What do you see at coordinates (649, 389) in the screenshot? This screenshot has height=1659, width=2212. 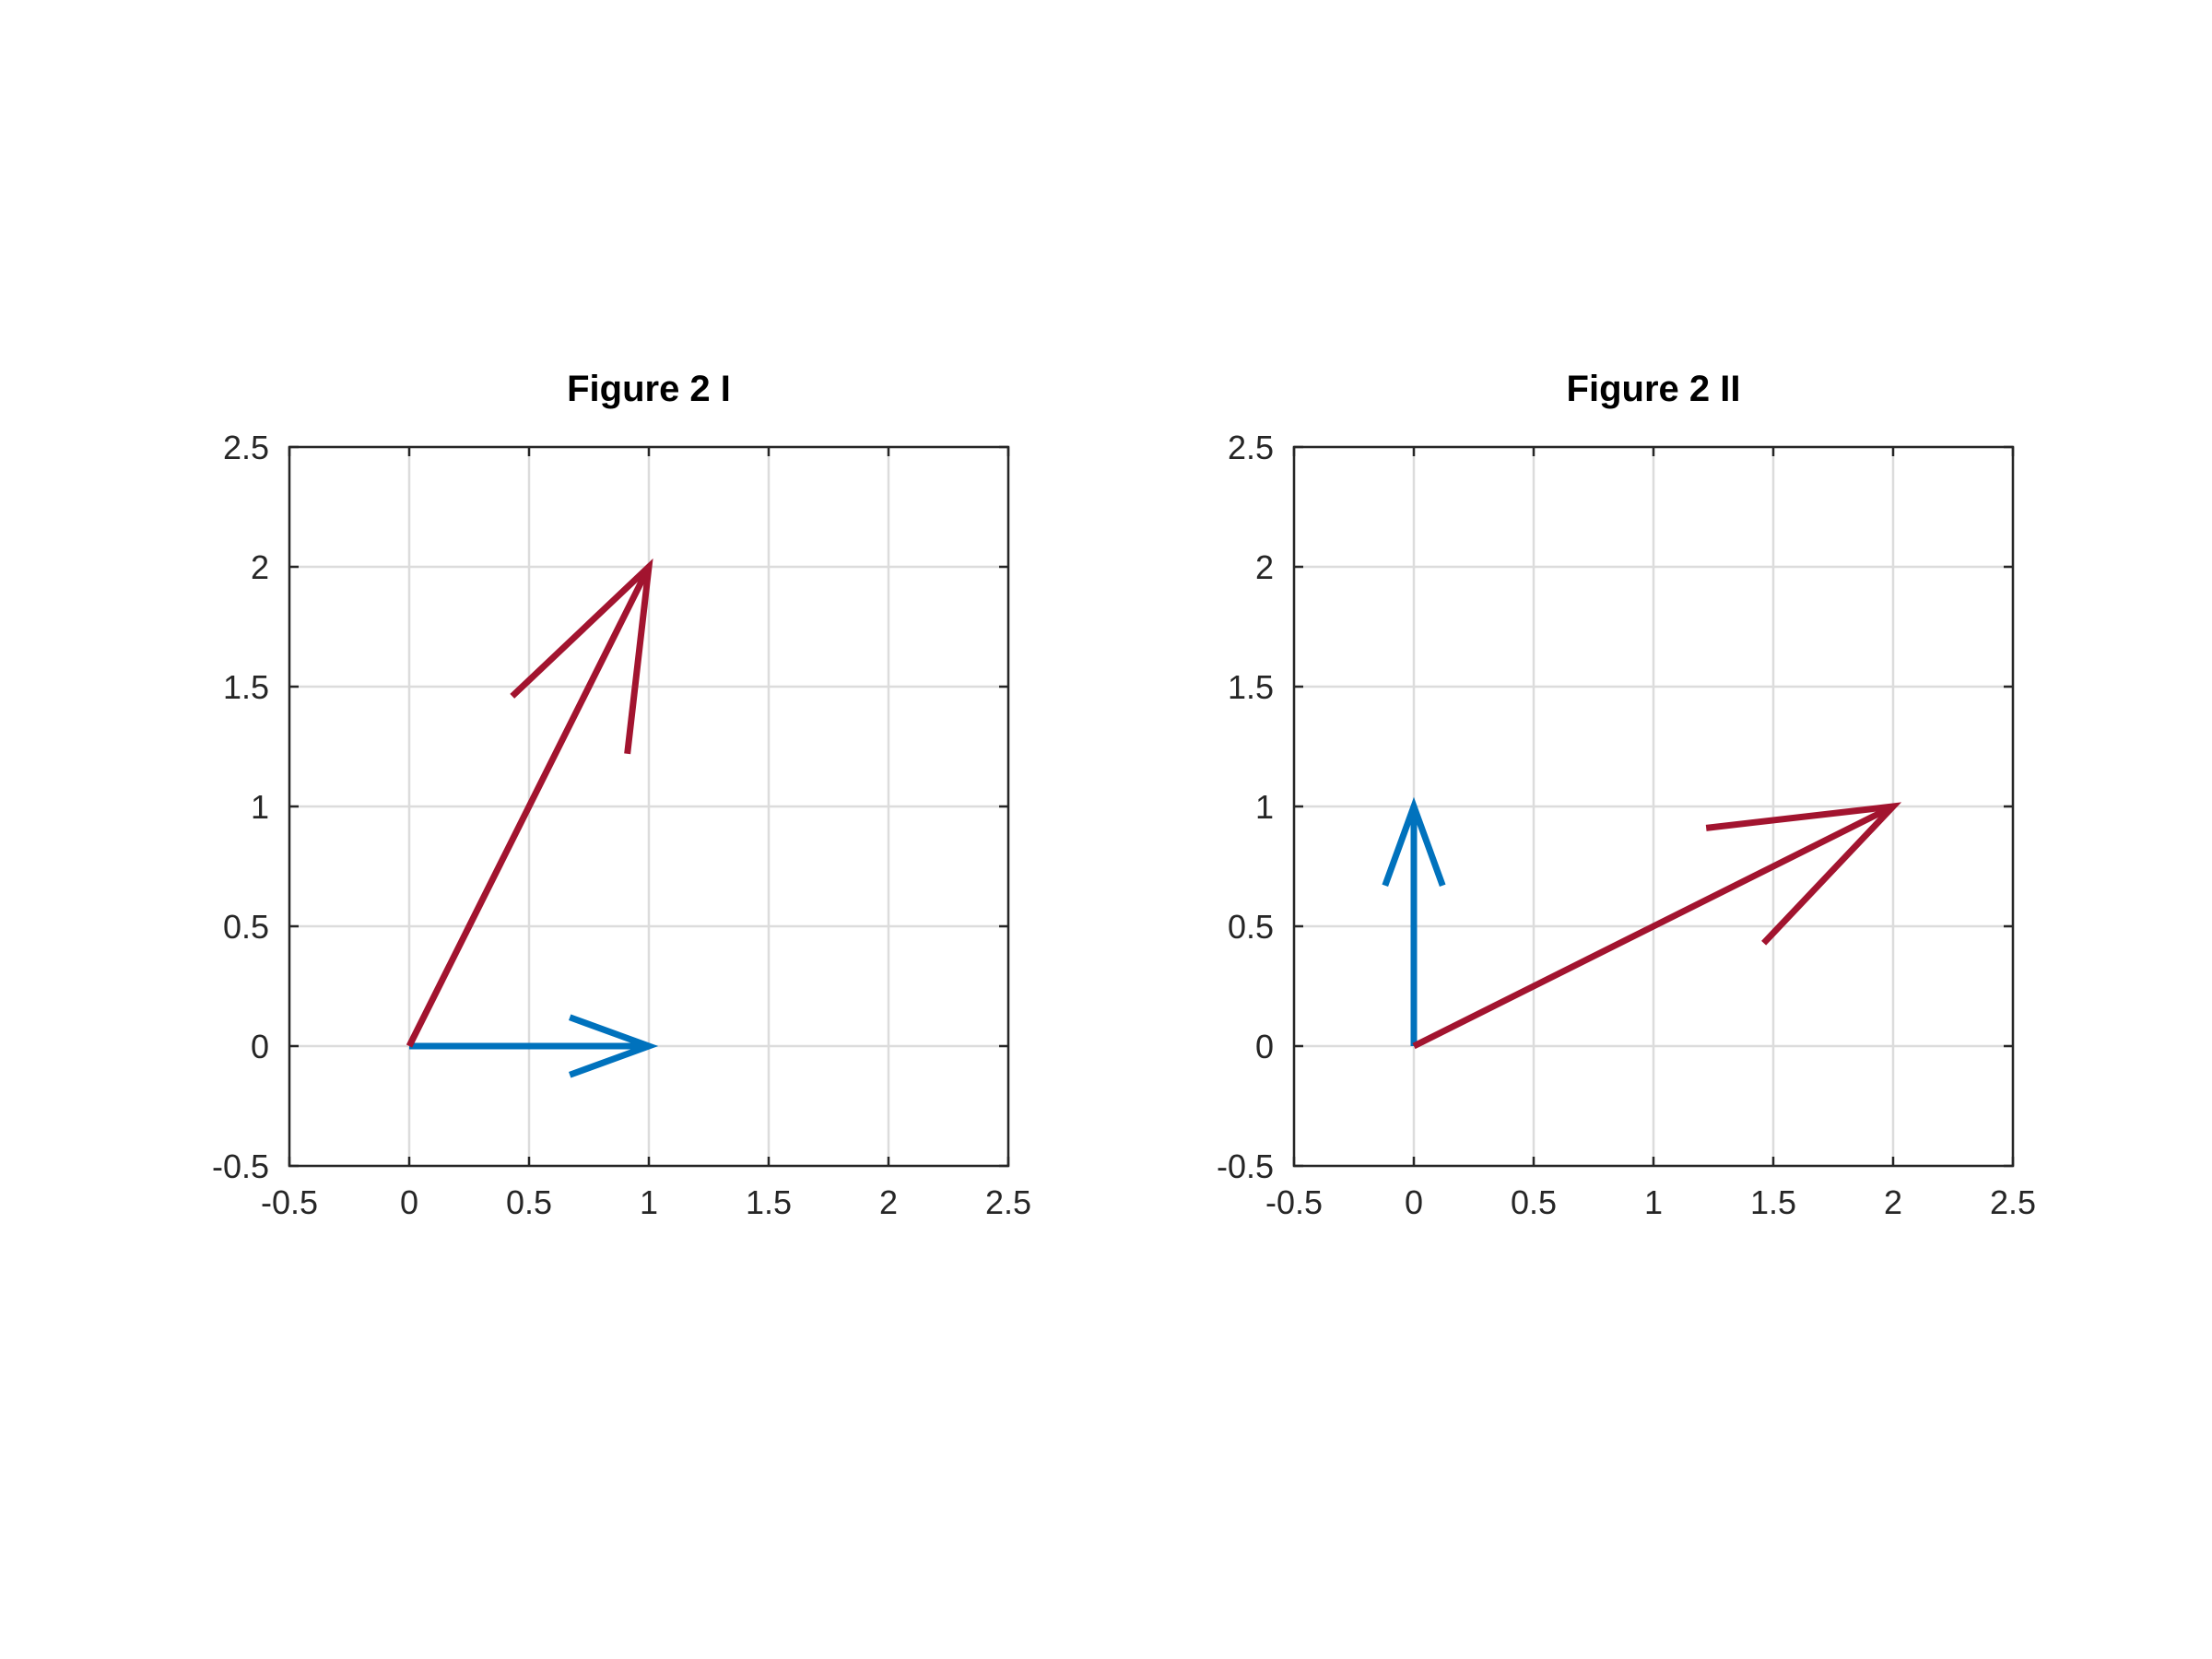 I see `chart-title: Figure 2 I` at bounding box center [649, 389].